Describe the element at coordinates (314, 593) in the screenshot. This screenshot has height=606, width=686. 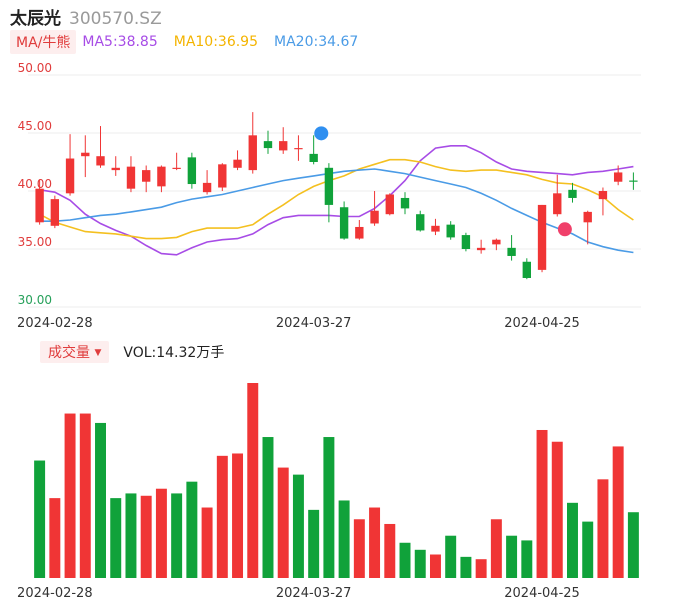
I see `x-tick-label: 2024-03-27` at that location.